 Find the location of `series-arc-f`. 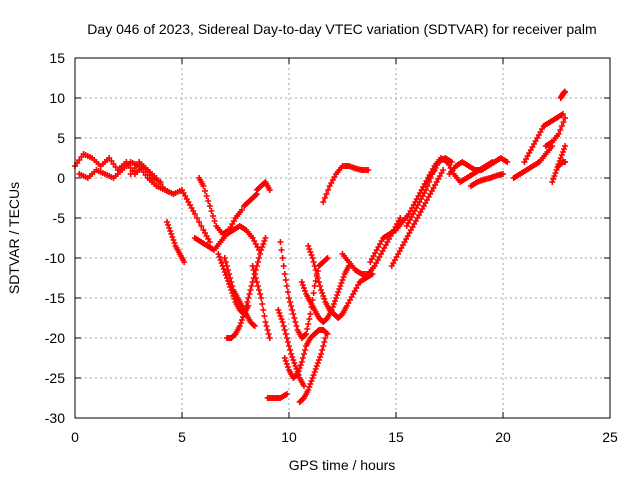

series-arc-f is located at coordinates (227, 238).